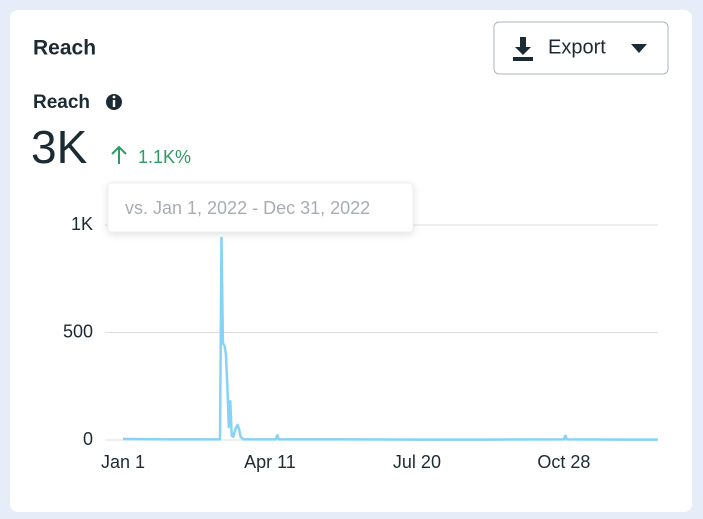  What do you see at coordinates (270, 462) in the screenshot?
I see `x-tick-label: Apr 11` at bounding box center [270, 462].